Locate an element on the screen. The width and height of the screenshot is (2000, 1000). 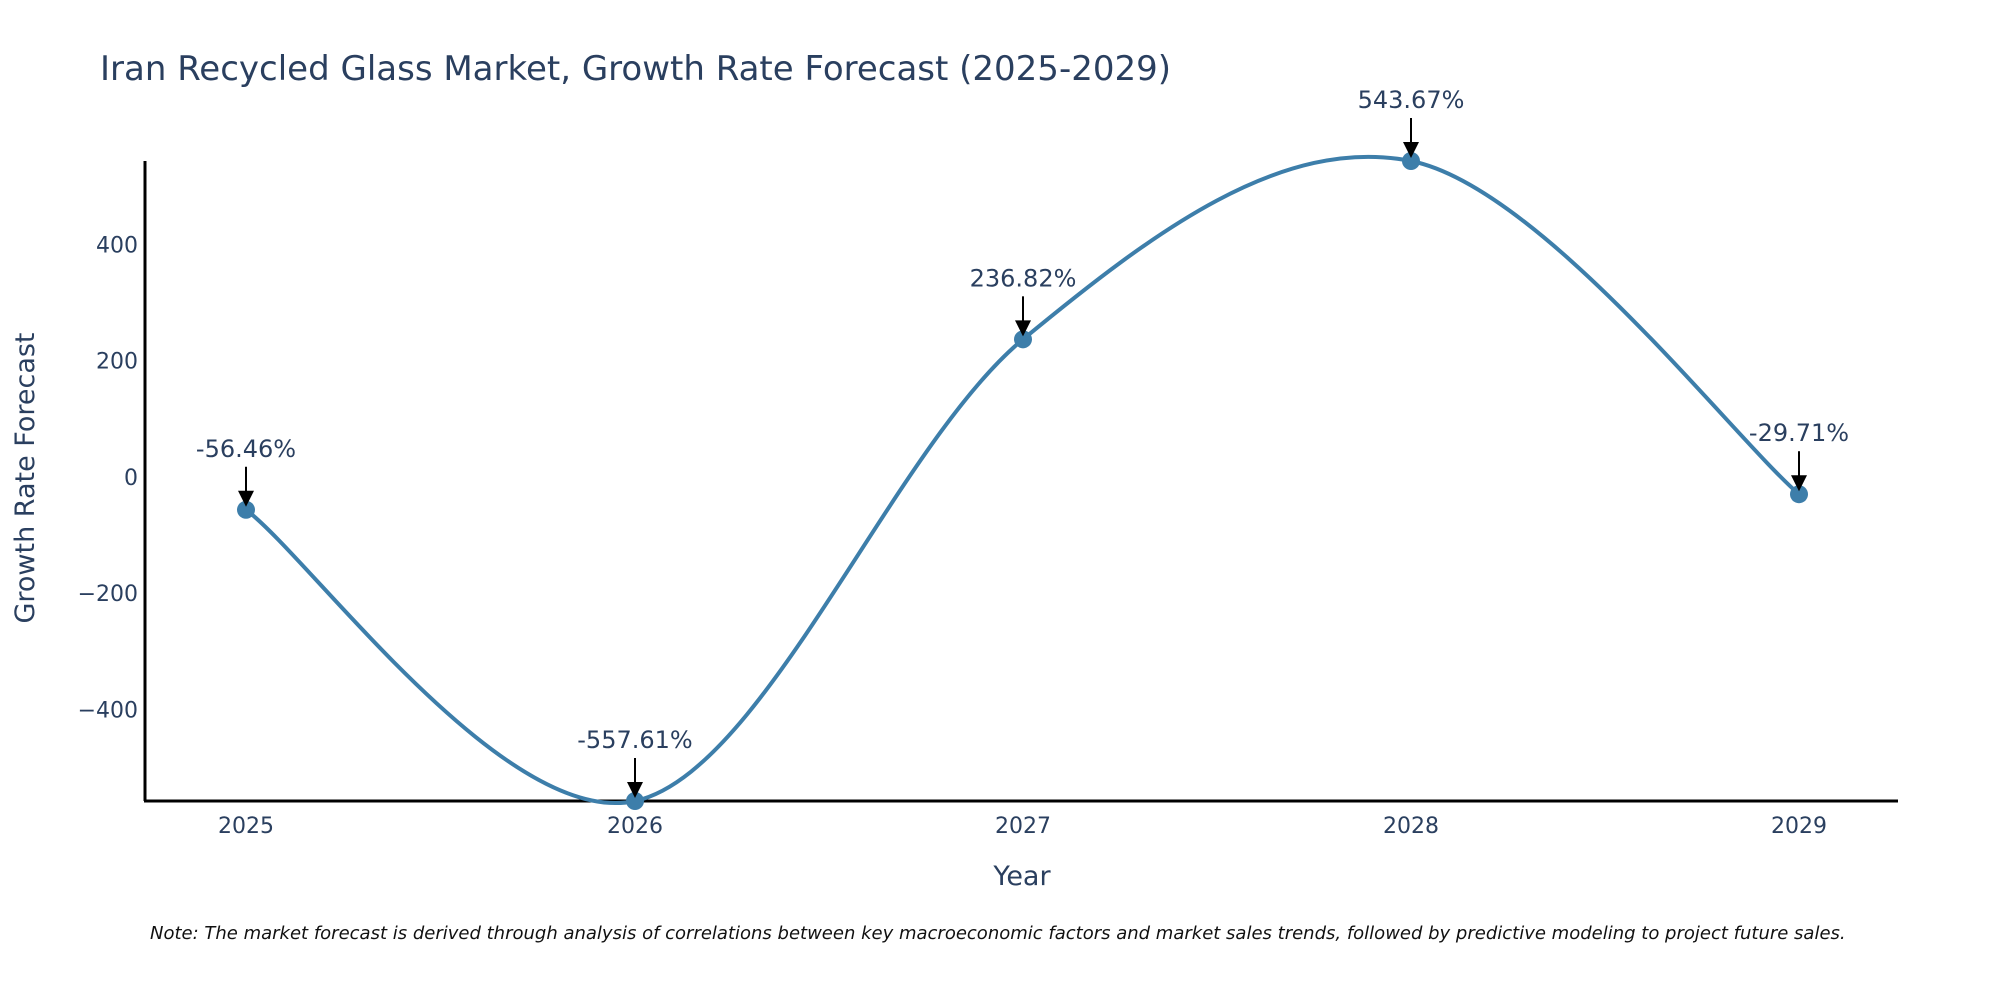
x-tick-label: 2028 is located at coordinates (1411, 826).